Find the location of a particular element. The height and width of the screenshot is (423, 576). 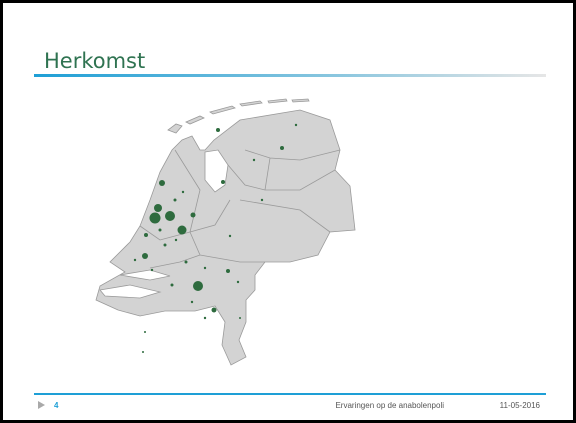

footer-date: 11-05-2016 is located at coordinates (520, 405).